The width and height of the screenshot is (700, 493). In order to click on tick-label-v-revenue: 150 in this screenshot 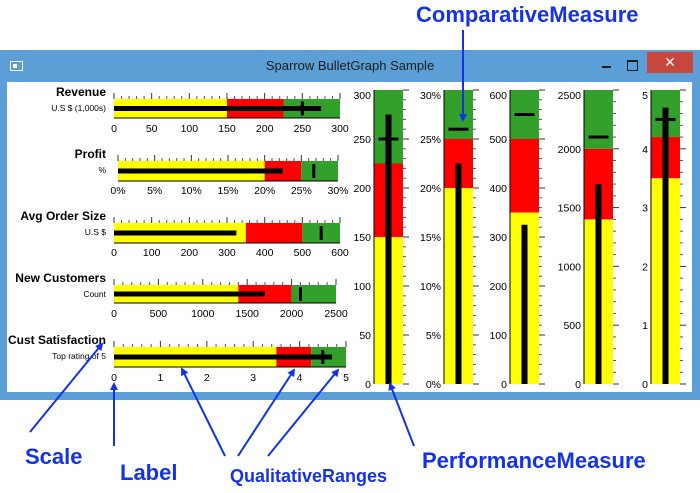, I will do `click(362, 238)`.